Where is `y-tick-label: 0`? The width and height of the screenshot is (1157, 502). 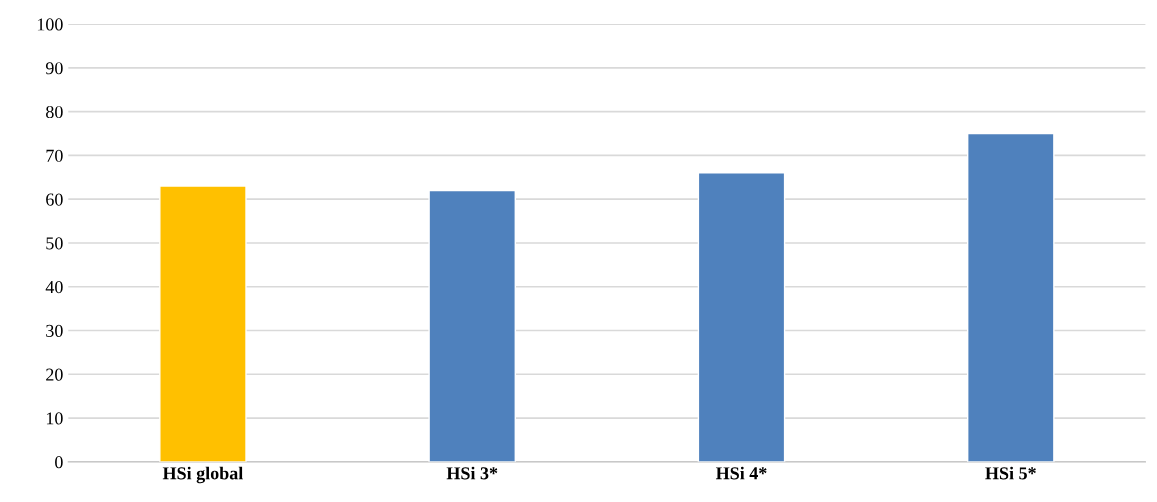 y-tick-label: 0 is located at coordinates (59, 462).